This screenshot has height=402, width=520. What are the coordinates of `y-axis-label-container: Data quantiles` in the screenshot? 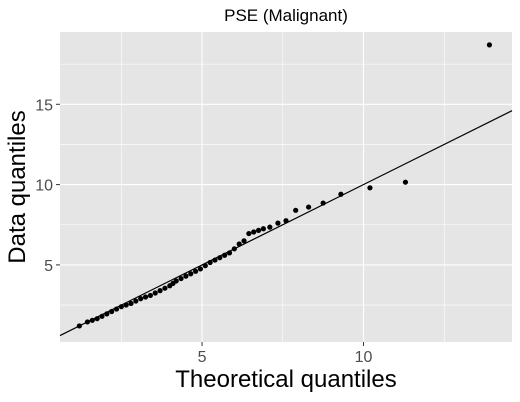 It's located at (18, 187).